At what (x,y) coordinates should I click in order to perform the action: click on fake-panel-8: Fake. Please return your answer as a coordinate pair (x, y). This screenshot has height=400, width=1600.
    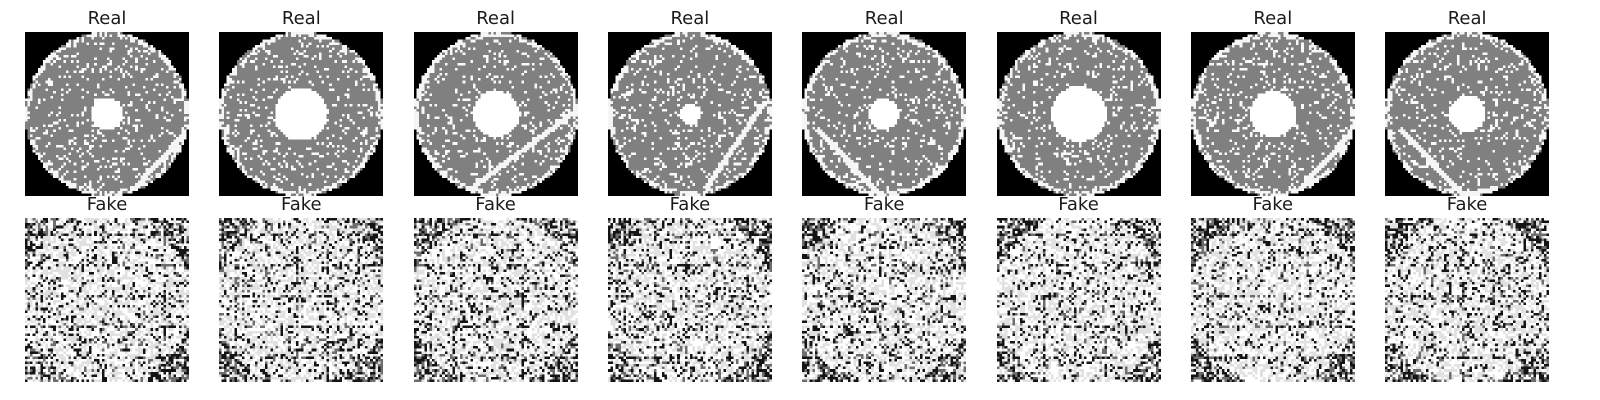
    Looking at the image, I should click on (1467, 288).